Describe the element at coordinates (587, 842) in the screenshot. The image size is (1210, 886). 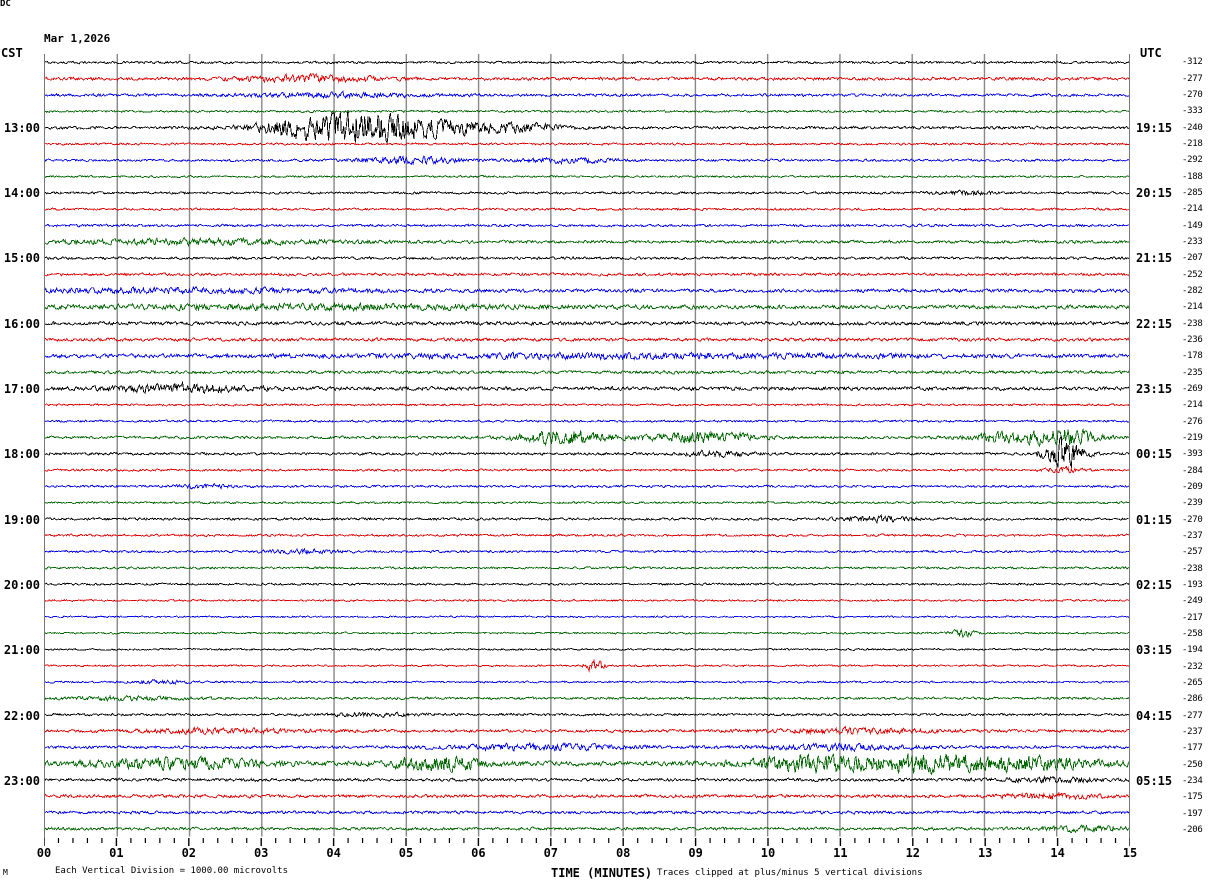
I see `x-axis-ticks` at that location.